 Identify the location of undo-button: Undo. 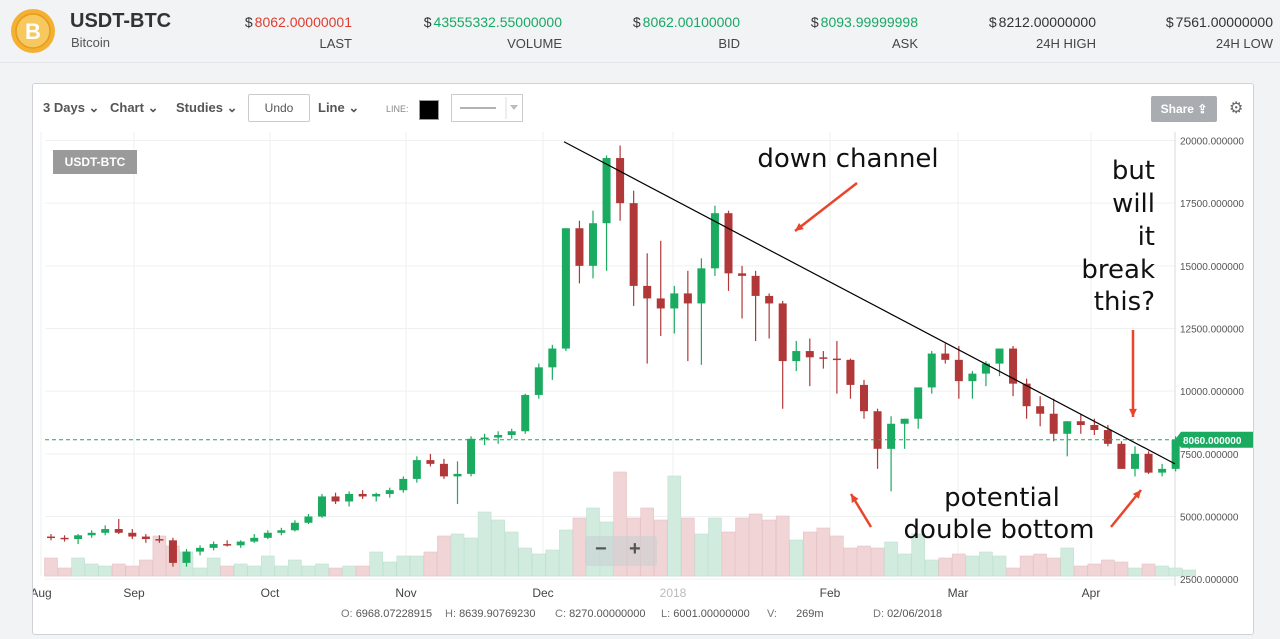
(279, 108).